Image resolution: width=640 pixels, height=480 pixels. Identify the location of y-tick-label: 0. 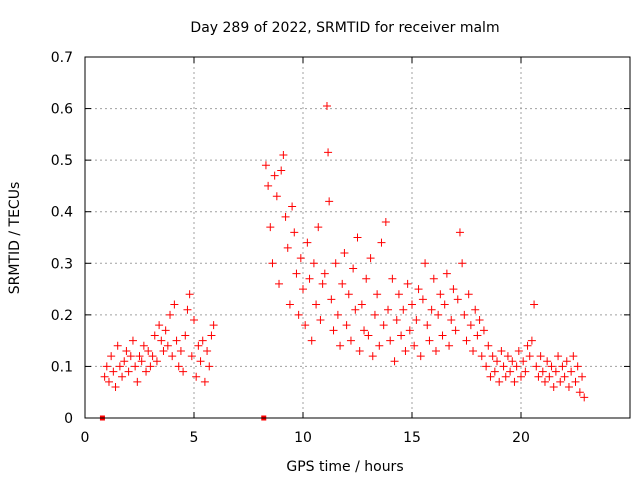
(68, 419).